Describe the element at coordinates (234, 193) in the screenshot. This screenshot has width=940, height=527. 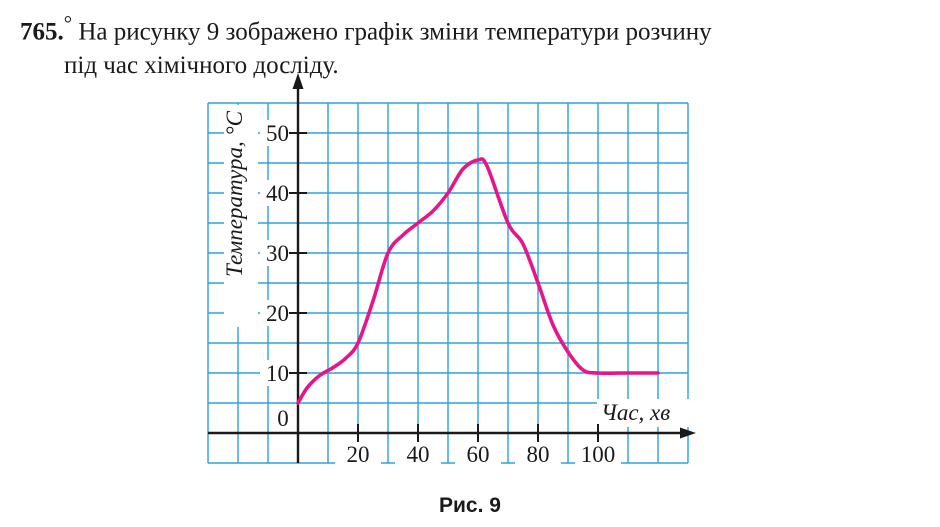
I see `y-axis-label: Температура, °С` at that location.